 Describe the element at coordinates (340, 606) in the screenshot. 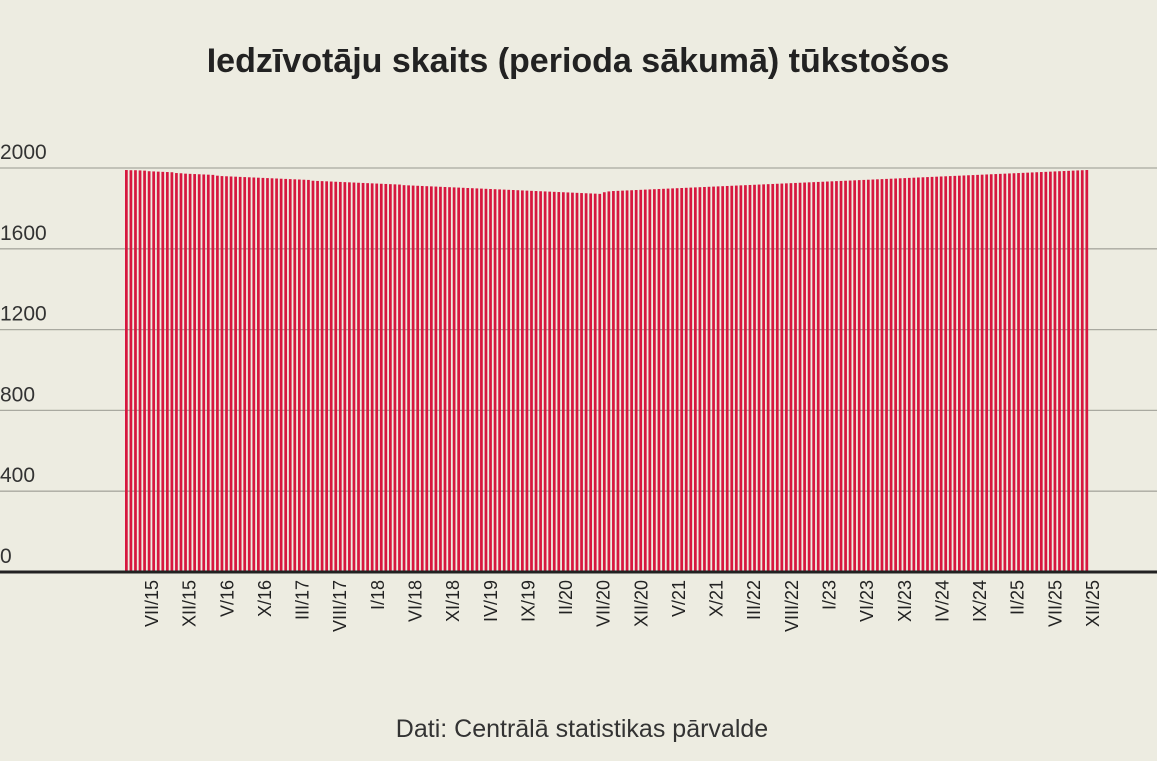

I see `x-tick-label: VIII/17` at that location.